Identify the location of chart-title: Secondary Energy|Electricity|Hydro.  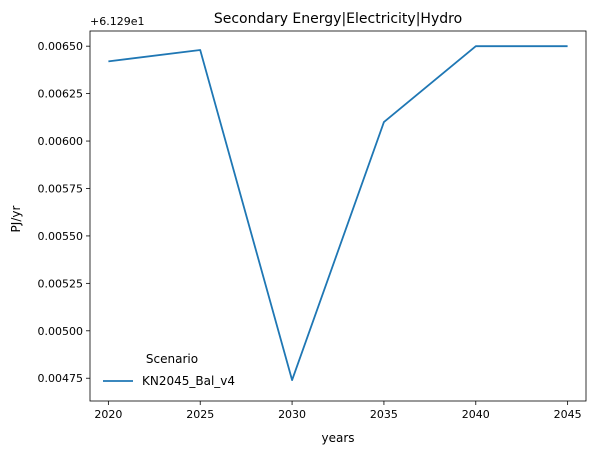
(338, 19).